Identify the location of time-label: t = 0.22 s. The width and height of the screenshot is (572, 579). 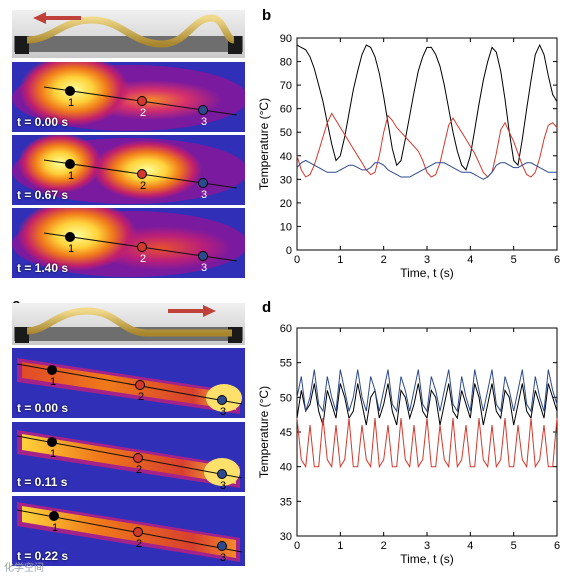
(43, 556).